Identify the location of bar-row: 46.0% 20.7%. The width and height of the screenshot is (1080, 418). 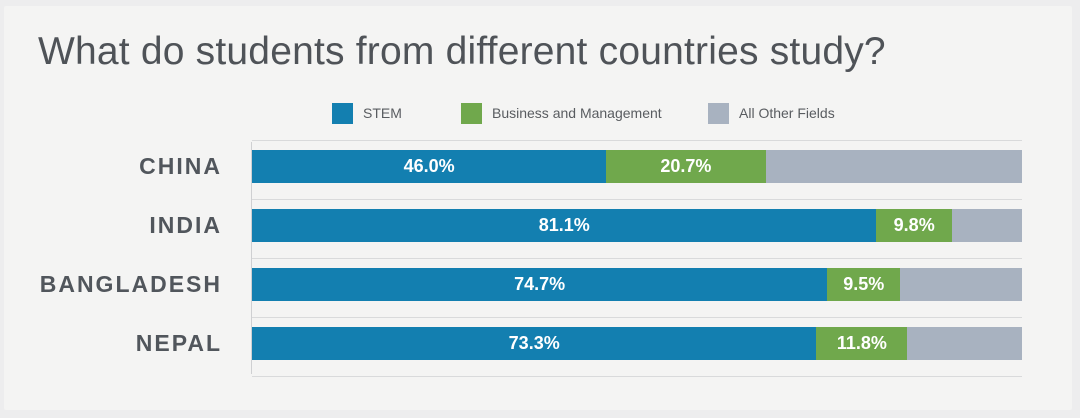
(637, 166).